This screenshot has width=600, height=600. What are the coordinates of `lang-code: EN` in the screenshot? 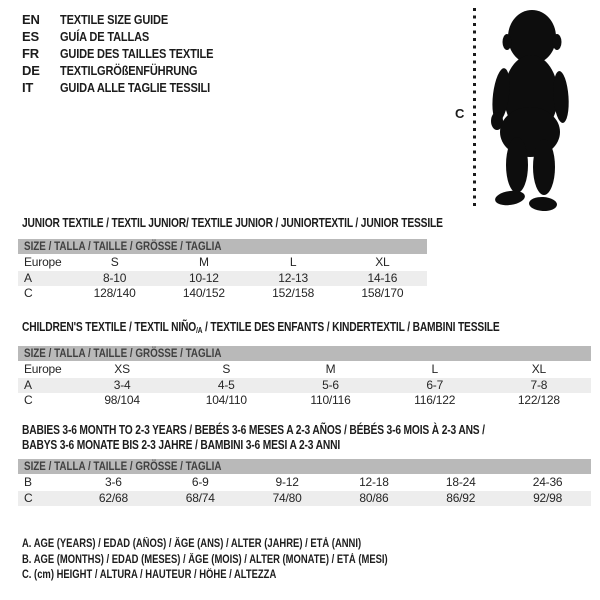 It's located at (31, 19).